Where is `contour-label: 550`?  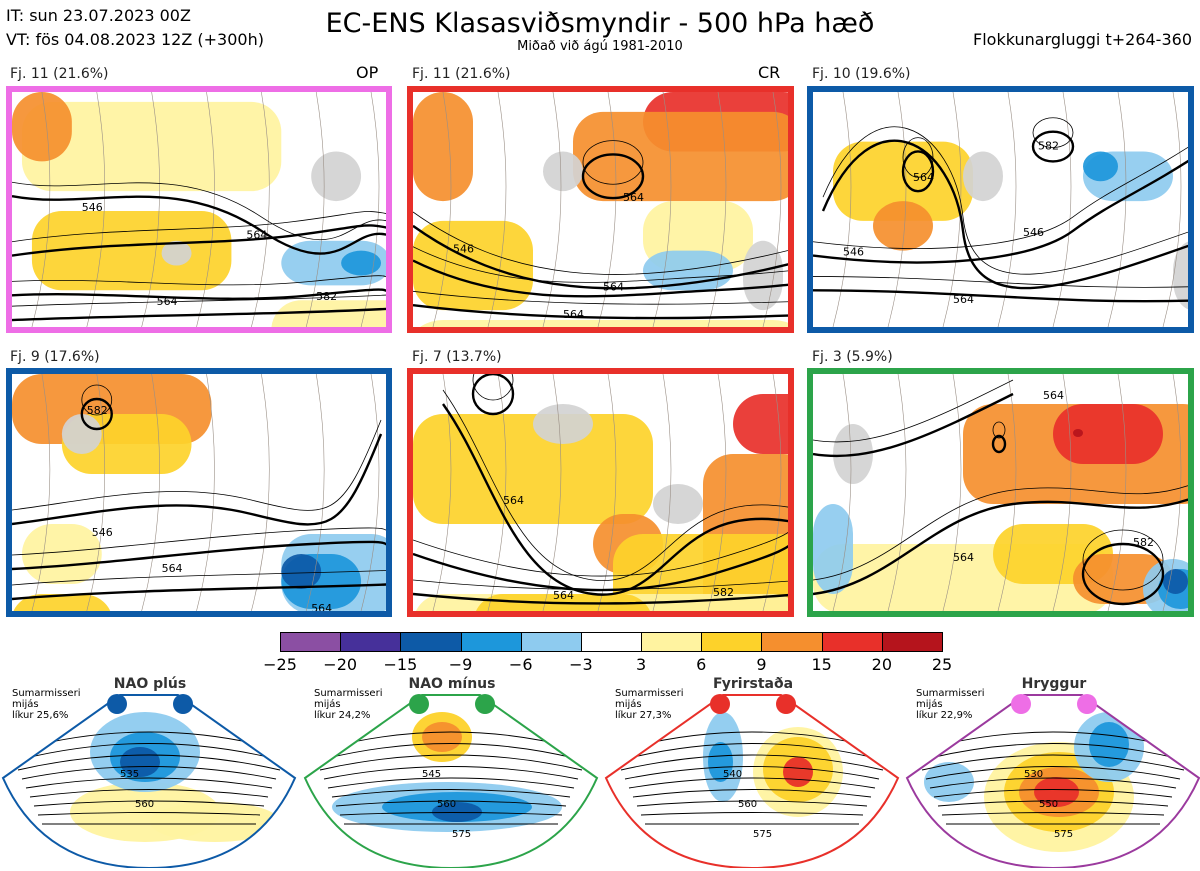
contour-label: 550 is located at coordinates (1048, 804).